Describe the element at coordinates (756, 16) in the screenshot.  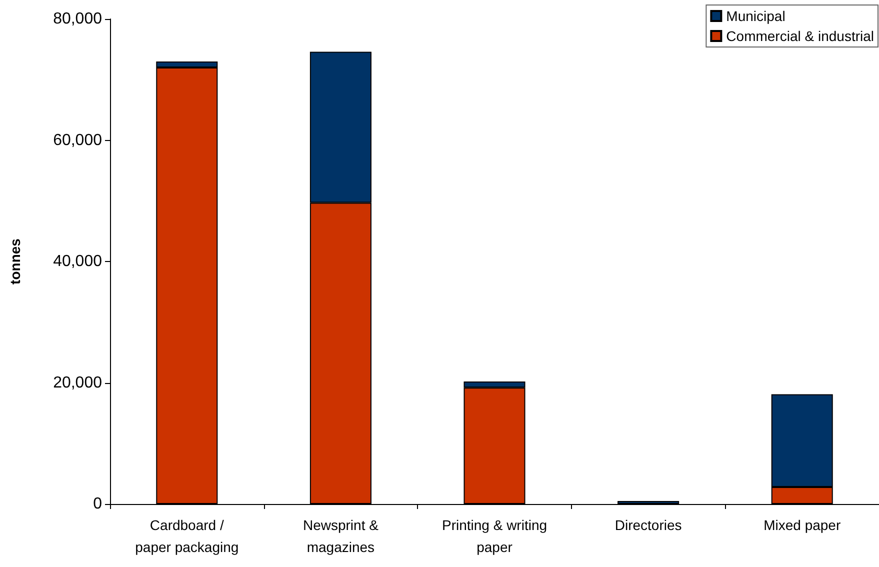
I see `legend-label: Municipal` at that location.